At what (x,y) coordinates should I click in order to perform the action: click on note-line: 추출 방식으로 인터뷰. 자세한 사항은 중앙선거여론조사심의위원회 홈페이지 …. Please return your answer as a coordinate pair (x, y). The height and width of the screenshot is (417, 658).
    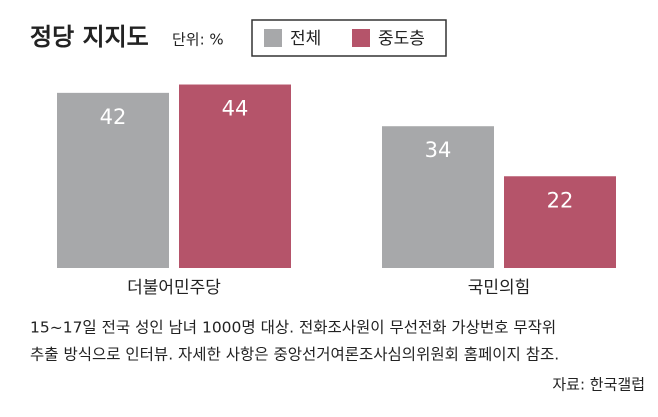
    Looking at the image, I should click on (294, 355).